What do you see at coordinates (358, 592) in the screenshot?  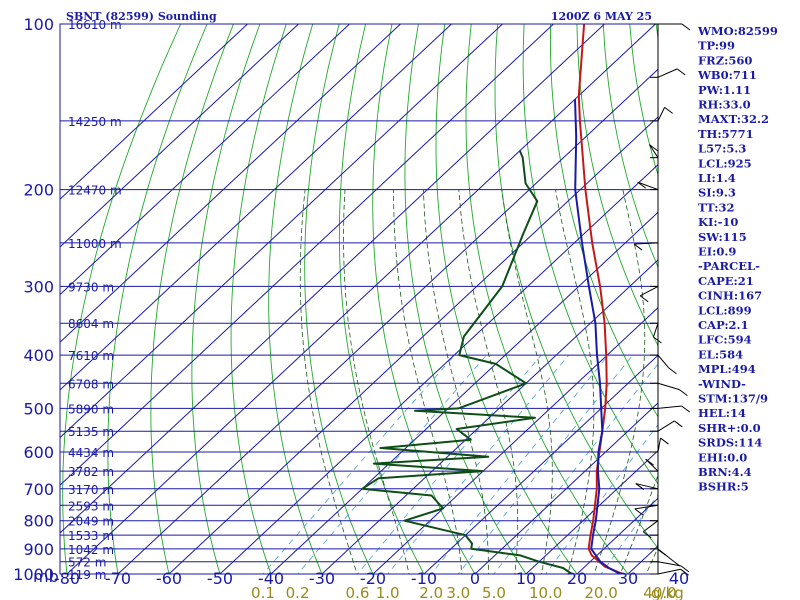 I see `mixing-ratio-tick-label: 0.6` at bounding box center [358, 592].